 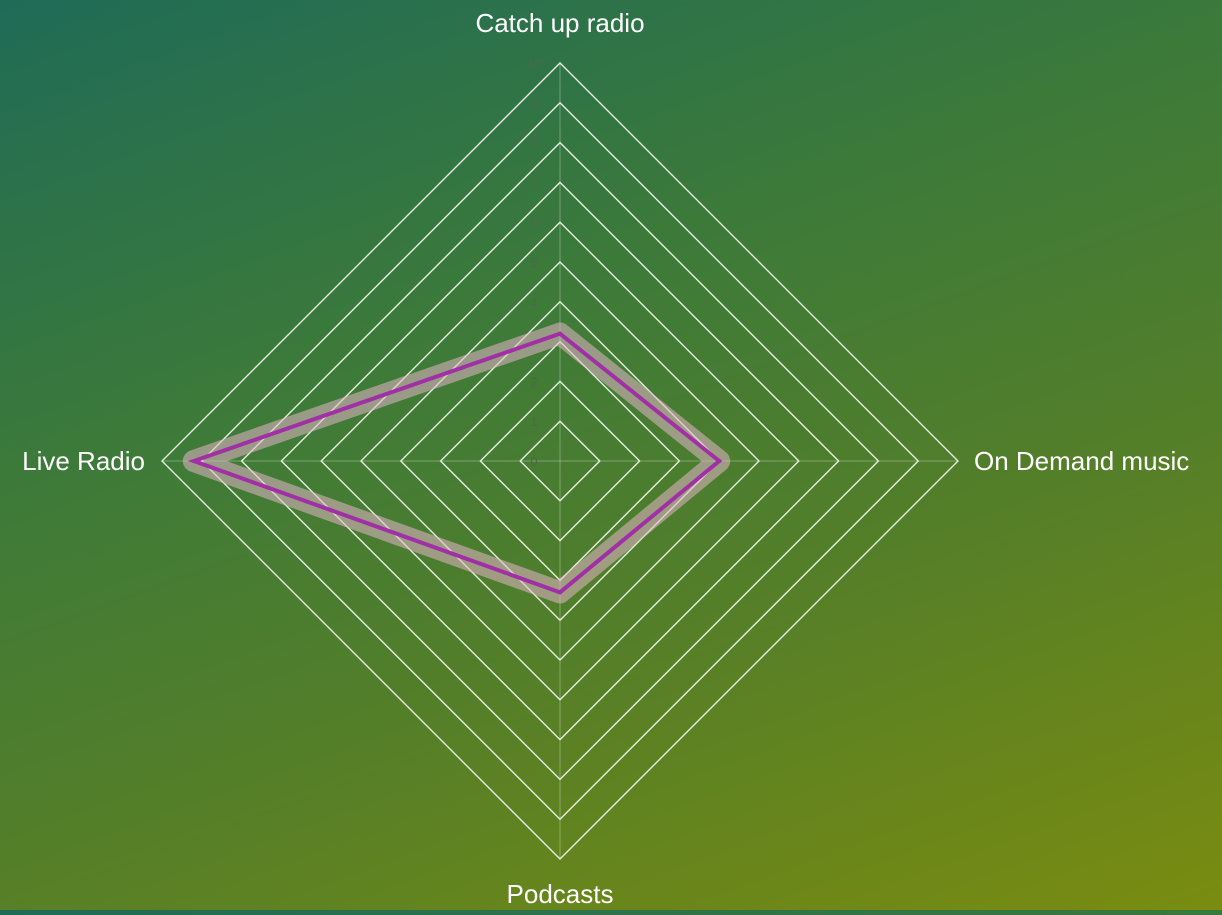 I want to click on series-point-live-radio, so click(x=193, y=461).